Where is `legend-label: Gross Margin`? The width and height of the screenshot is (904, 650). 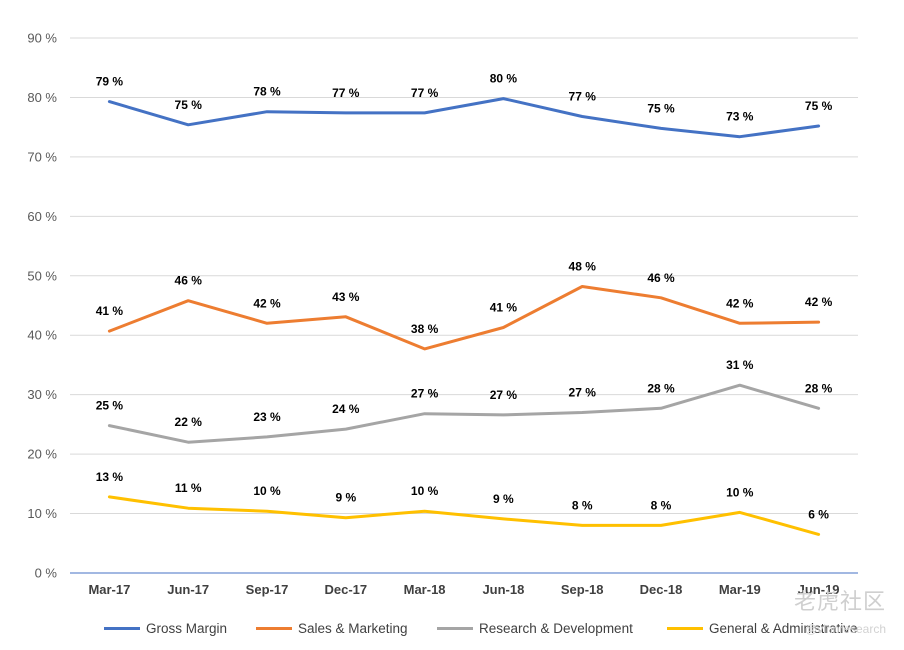 legend-label: Gross Margin is located at coordinates (187, 628).